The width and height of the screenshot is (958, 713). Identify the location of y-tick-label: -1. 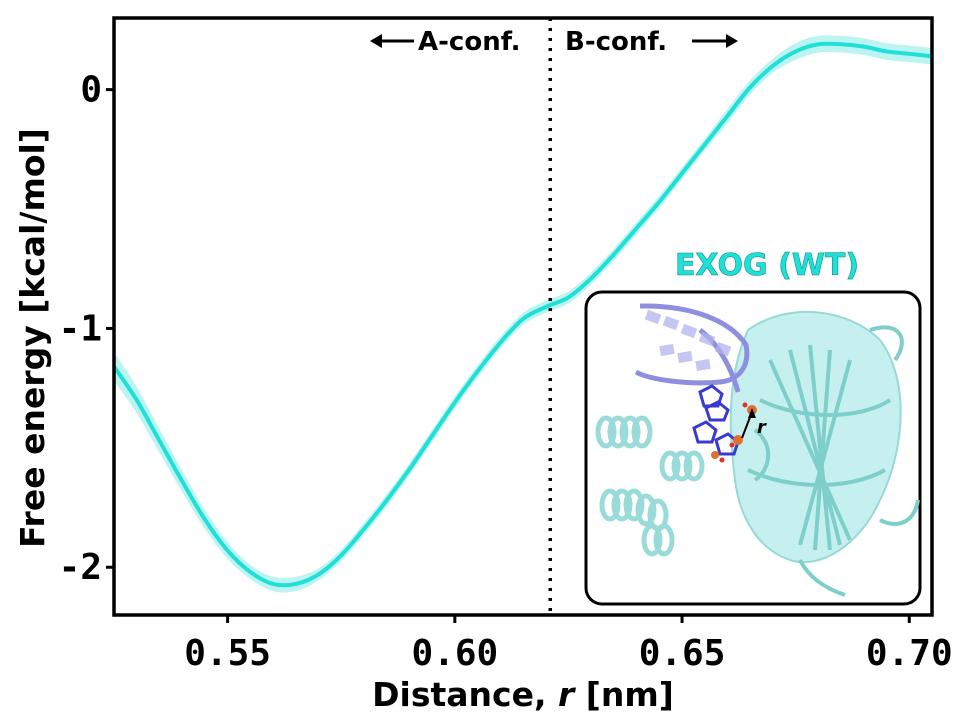
(80, 328).